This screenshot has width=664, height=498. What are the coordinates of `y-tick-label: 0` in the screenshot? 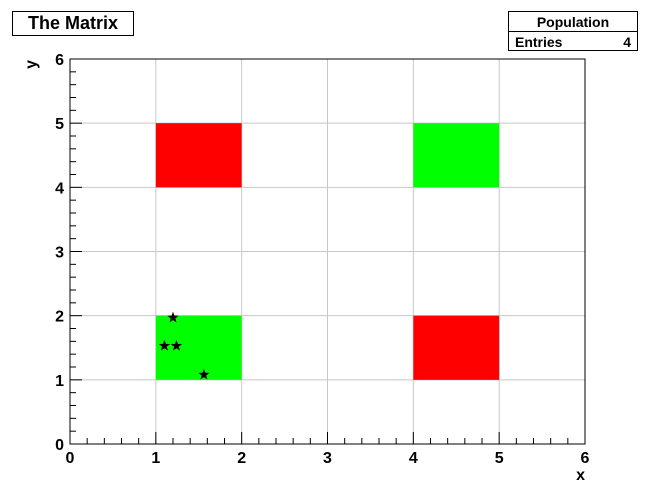 It's located at (59, 445).